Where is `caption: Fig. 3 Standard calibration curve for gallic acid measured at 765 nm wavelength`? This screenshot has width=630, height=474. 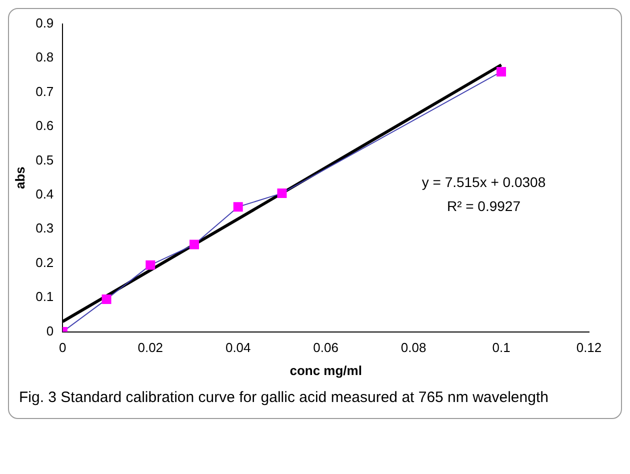
caption: Fig. 3 Standard calibration curve for gallic acid measured at 765 nm wavelength is located at coordinates (284, 398).